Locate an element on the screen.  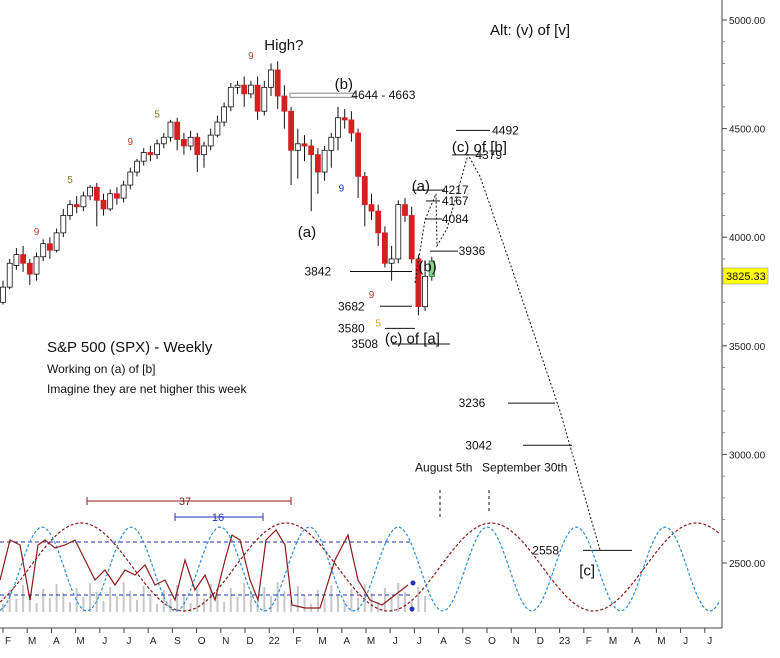
current-price-label: 3825.33 is located at coordinates (746, 277).